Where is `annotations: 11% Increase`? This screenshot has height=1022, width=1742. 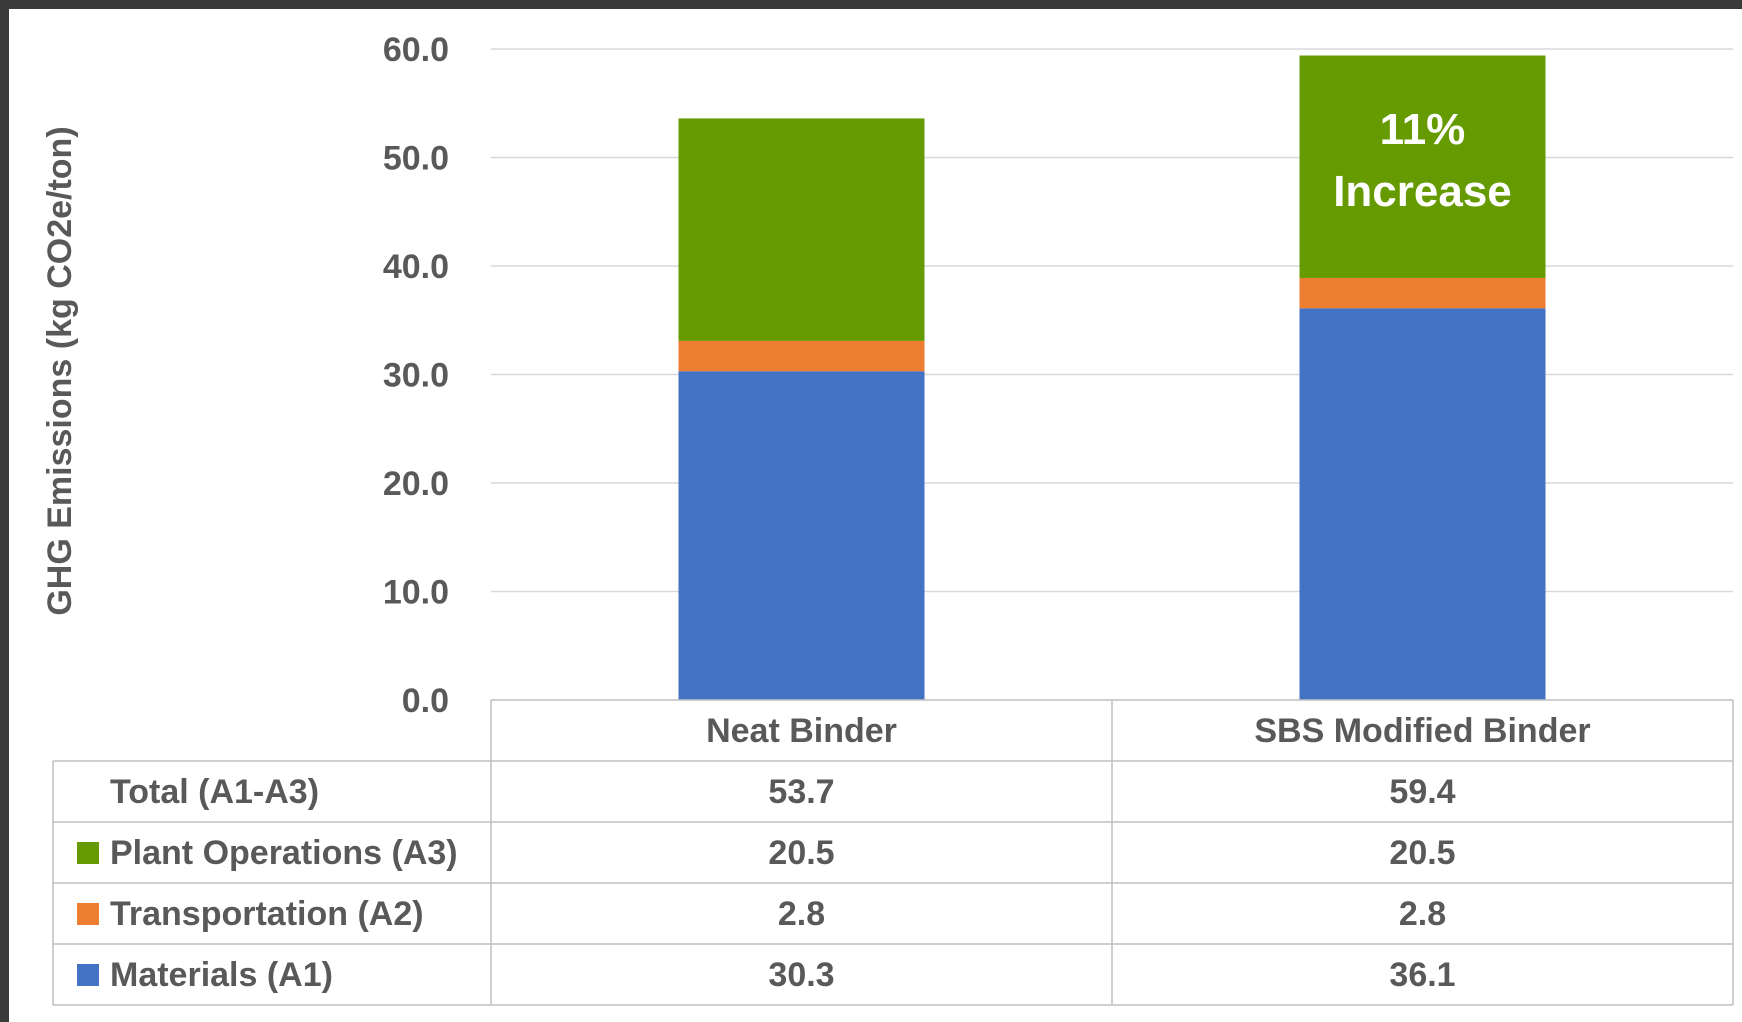 annotations: 11% Increase is located at coordinates (1422, 160).